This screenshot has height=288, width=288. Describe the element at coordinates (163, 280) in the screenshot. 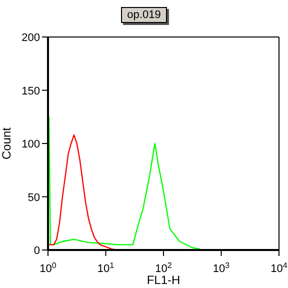

I see `x-axis-title: FL1-H` at that location.